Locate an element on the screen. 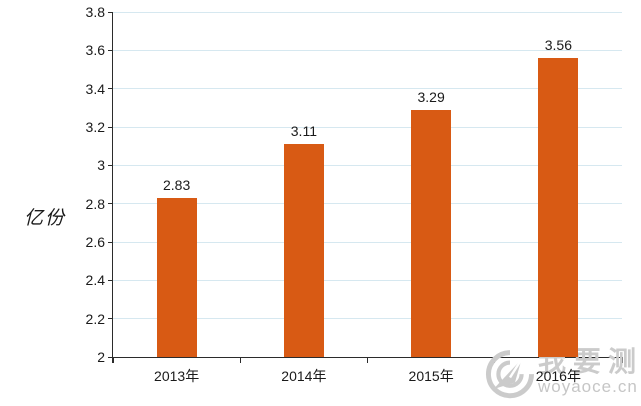 The width and height of the screenshot is (641, 406). x-category-label: 2014年 is located at coordinates (304, 376).